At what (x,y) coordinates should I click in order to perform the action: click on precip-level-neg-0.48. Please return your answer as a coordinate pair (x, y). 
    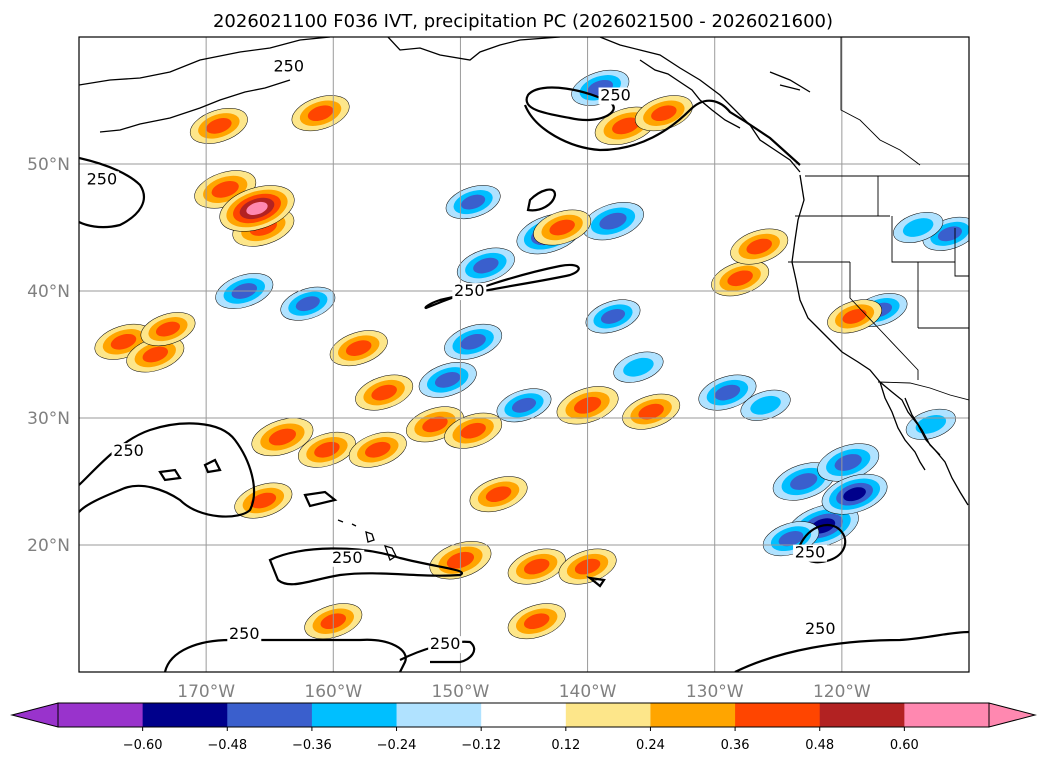
    Looking at the image, I should click on (854, 494).